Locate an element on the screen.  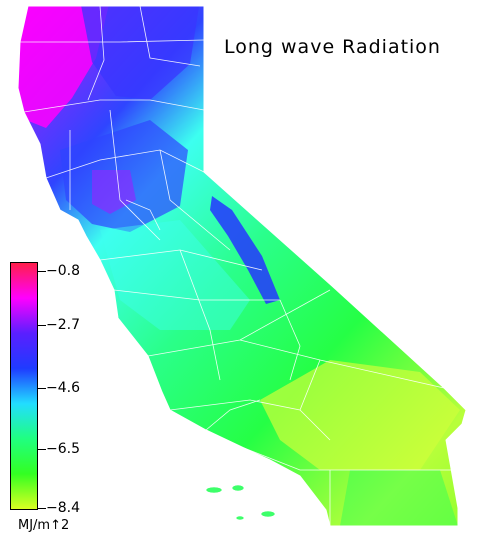
legend-tick-label: −4.6 is located at coordinates (63, 388).